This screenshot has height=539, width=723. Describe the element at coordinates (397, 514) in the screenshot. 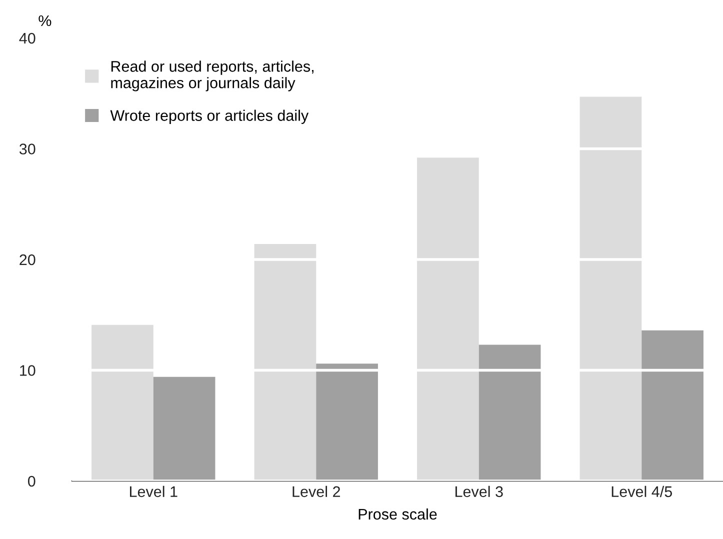

I see `x-axis-title: Prose scale` at that location.